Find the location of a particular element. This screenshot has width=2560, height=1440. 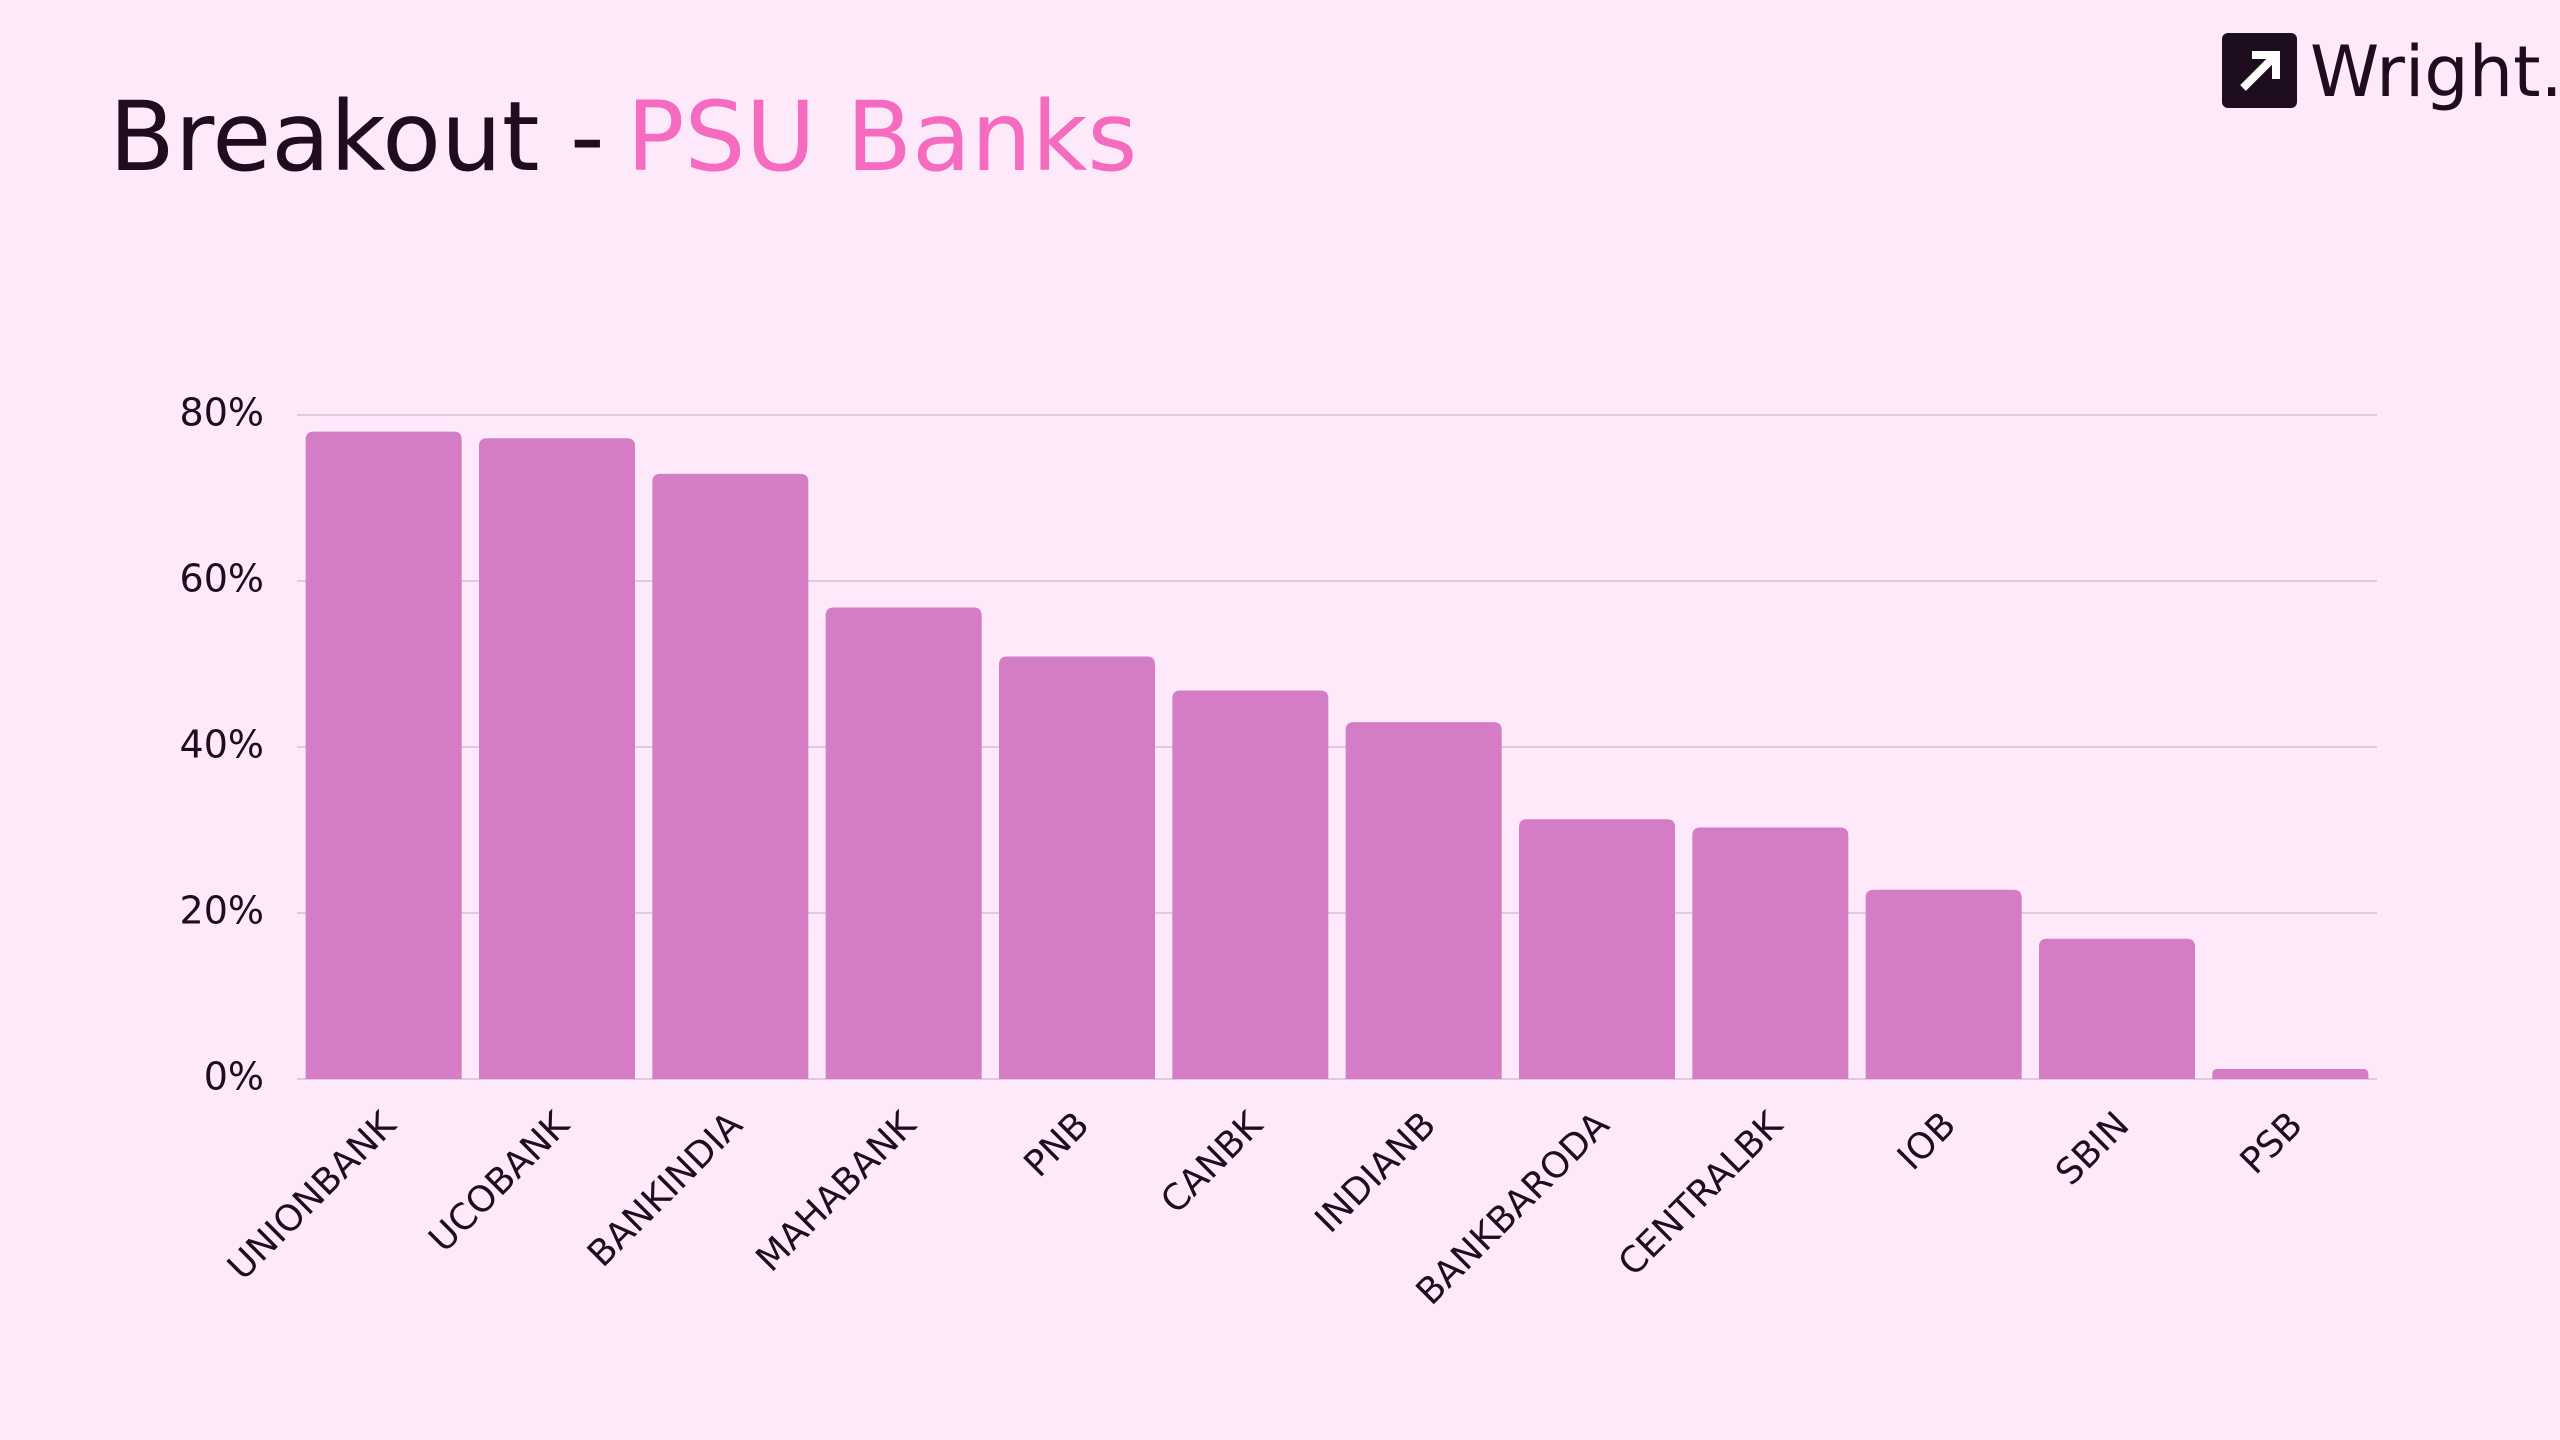

chart-title: Breakout - PSU Banks is located at coordinates (623, 137).